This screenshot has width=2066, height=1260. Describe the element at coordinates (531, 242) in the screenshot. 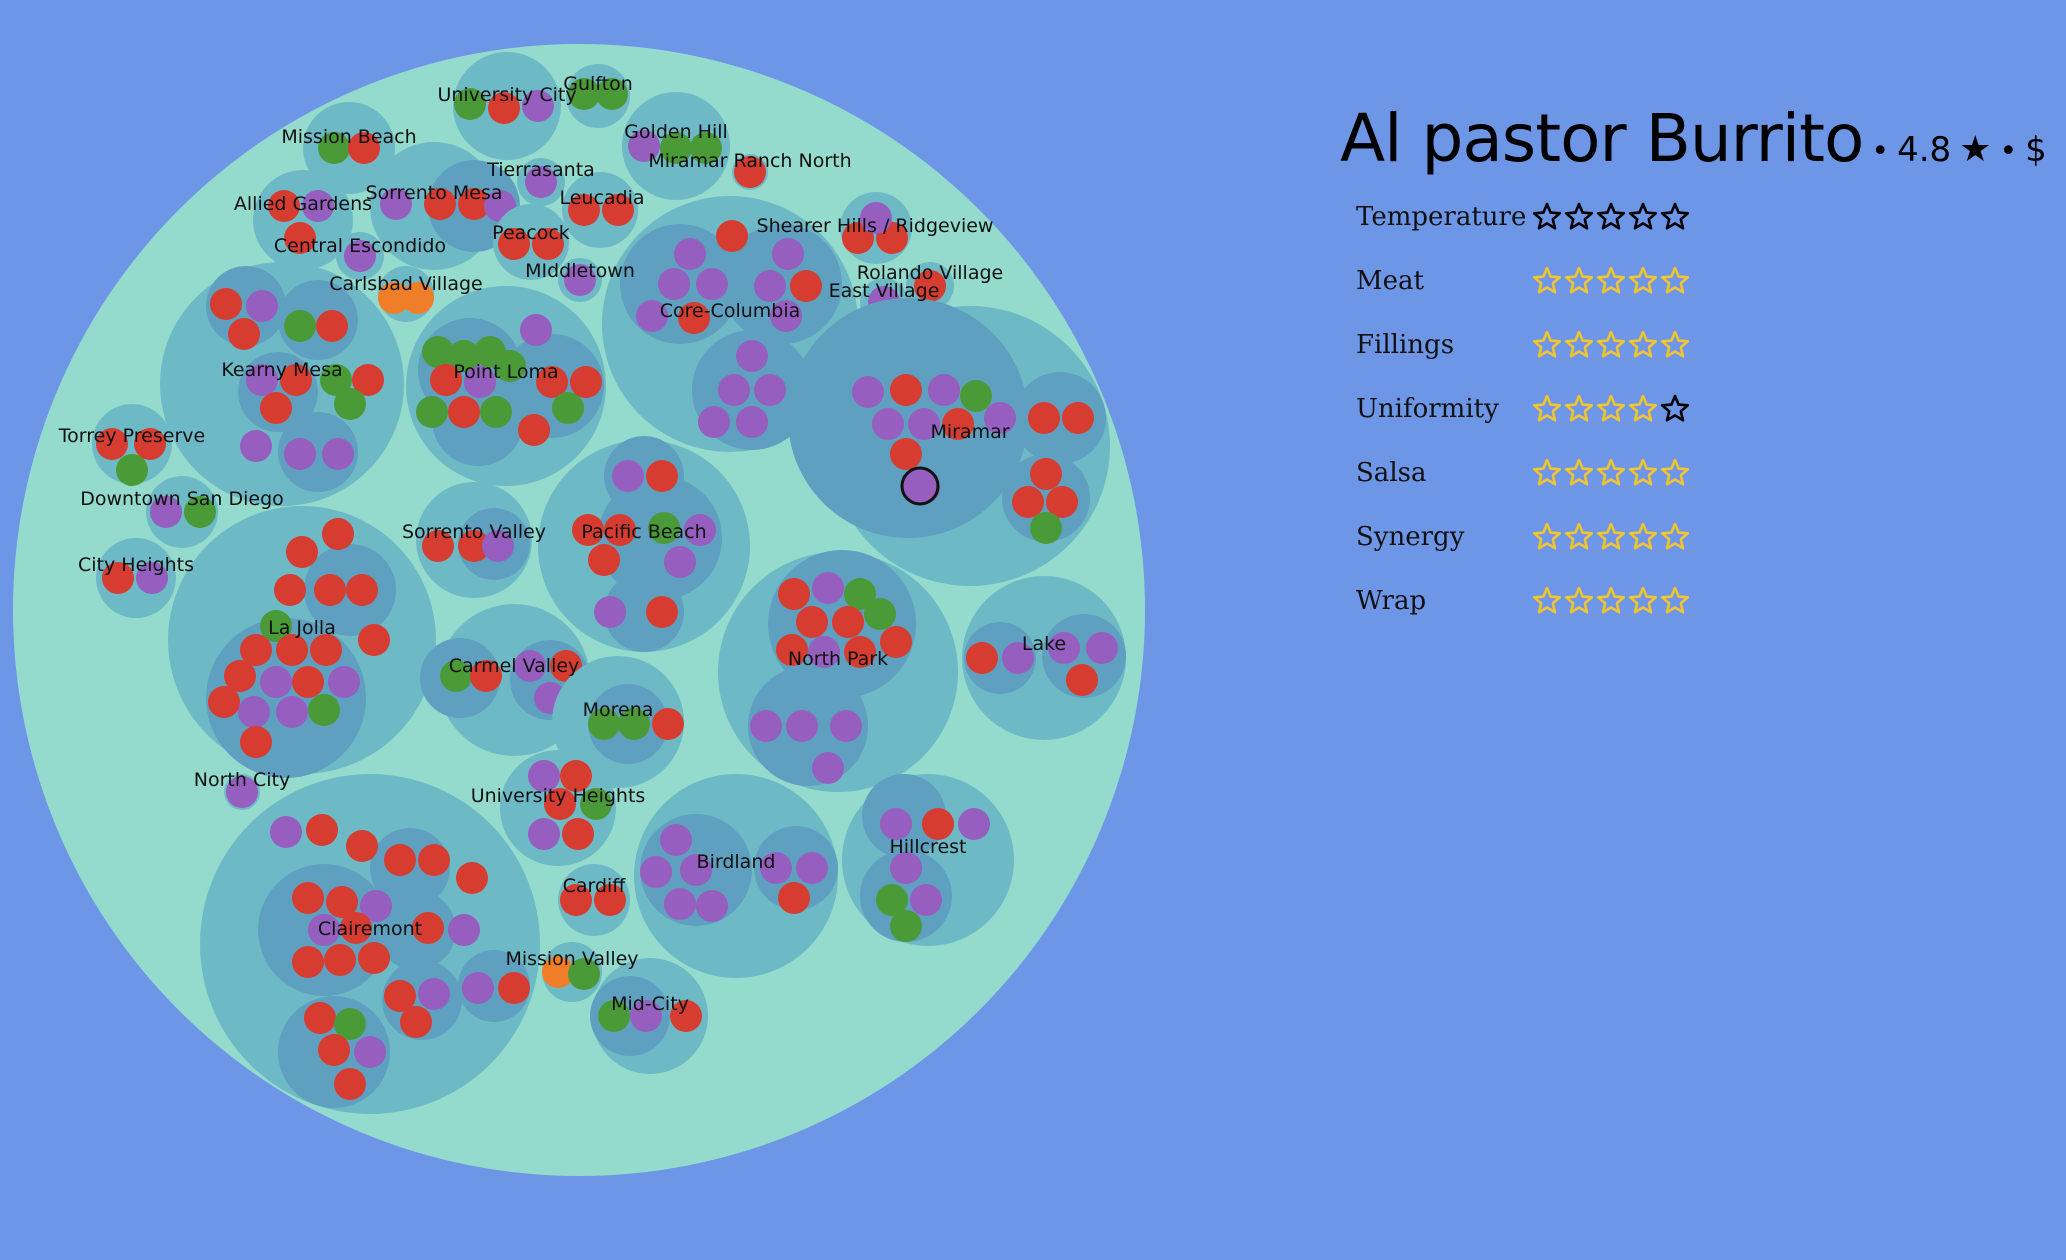

I see `neighborhood-circle` at that location.